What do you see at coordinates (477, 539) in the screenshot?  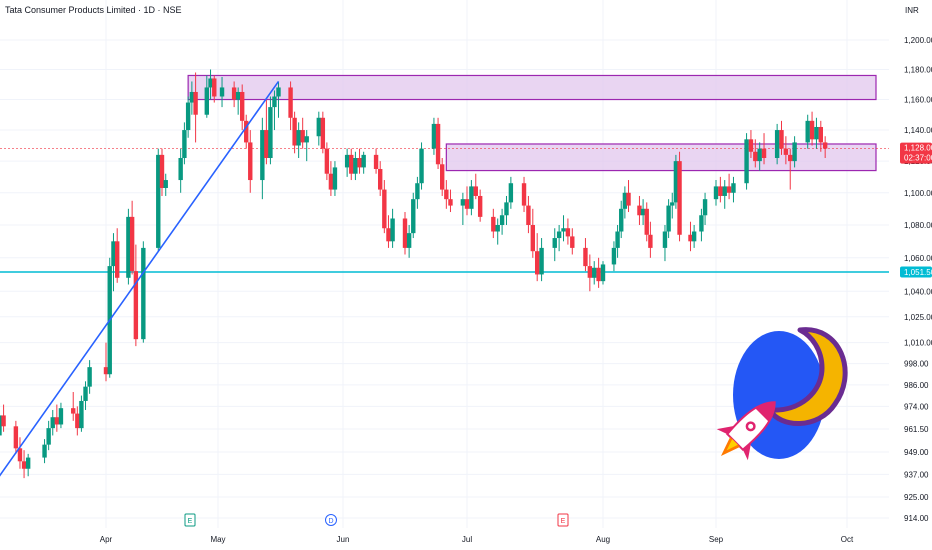 I see `time-axis: Apr May Jun Jul Aug Sep Oct` at bounding box center [477, 539].